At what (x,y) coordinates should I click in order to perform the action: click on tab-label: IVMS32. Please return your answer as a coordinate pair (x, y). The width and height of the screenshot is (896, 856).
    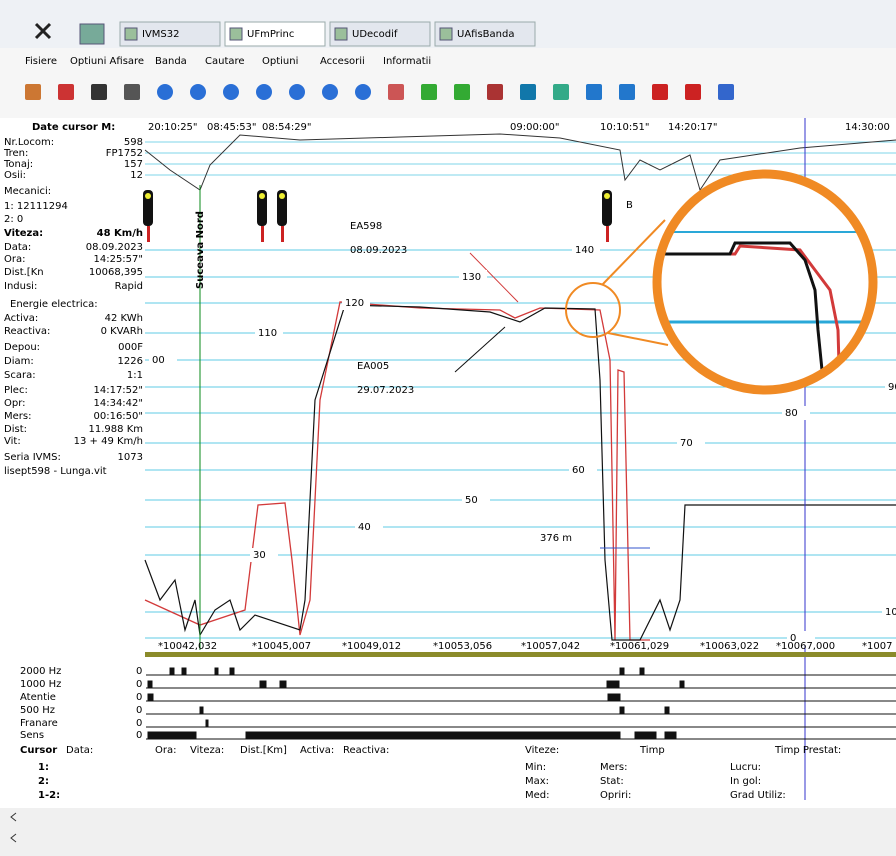
    Looking at the image, I should click on (161, 34).